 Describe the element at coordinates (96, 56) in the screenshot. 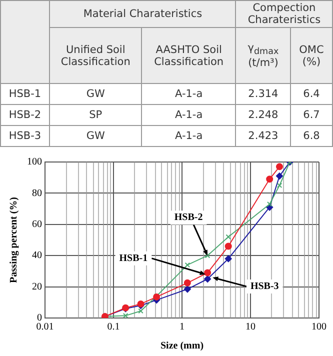

I see `text: Unified Soil Classification` at that location.